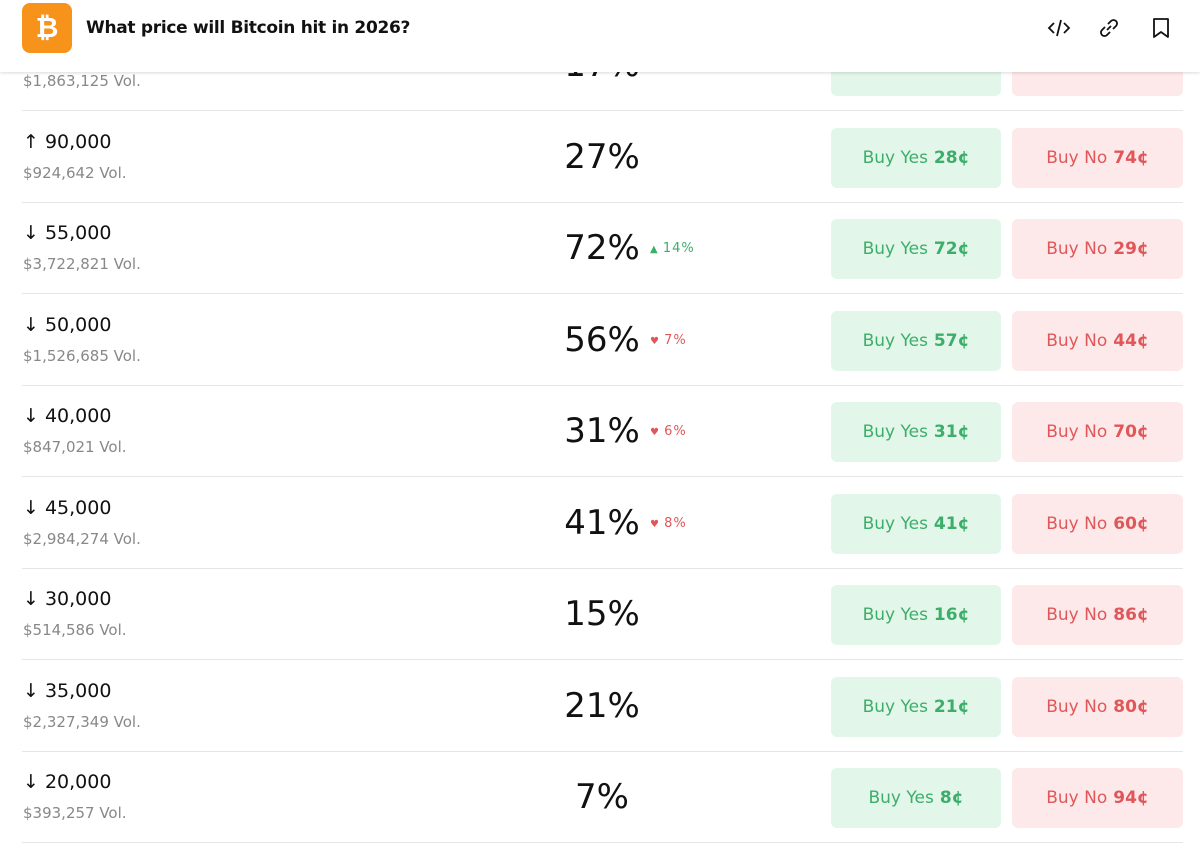 The width and height of the screenshot is (1200, 843). What do you see at coordinates (1161, 28) in the screenshot?
I see `bookmark-icon` at bounding box center [1161, 28].